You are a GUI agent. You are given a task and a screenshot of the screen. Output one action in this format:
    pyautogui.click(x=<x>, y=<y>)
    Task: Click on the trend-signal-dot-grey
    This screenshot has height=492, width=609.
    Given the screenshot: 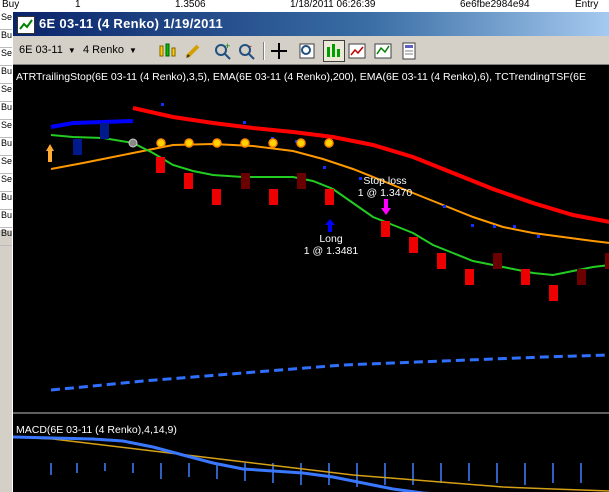 What is the action you would take?
    pyautogui.click(x=133, y=143)
    